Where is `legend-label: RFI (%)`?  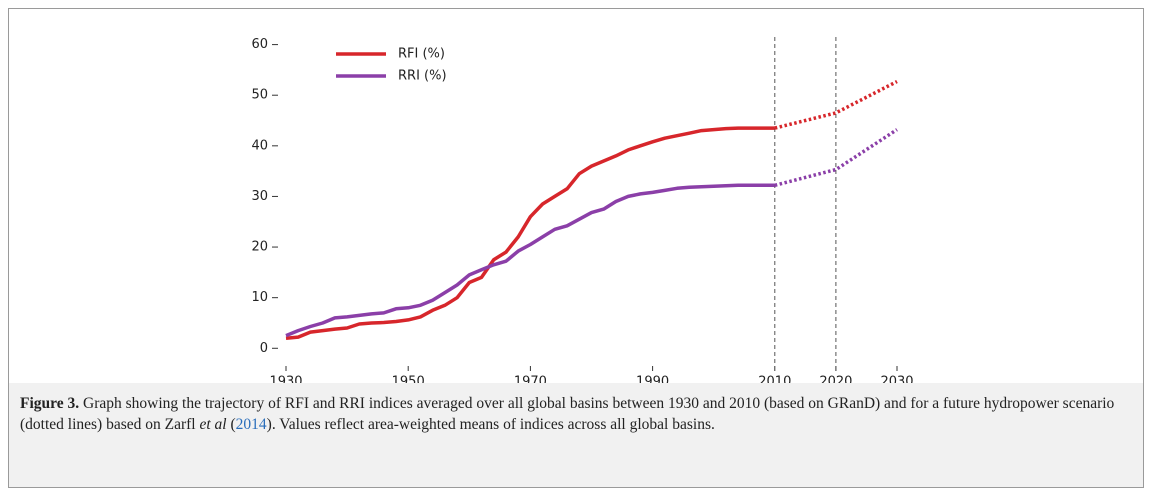
legend-label: RFI (%) is located at coordinates (421, 54).